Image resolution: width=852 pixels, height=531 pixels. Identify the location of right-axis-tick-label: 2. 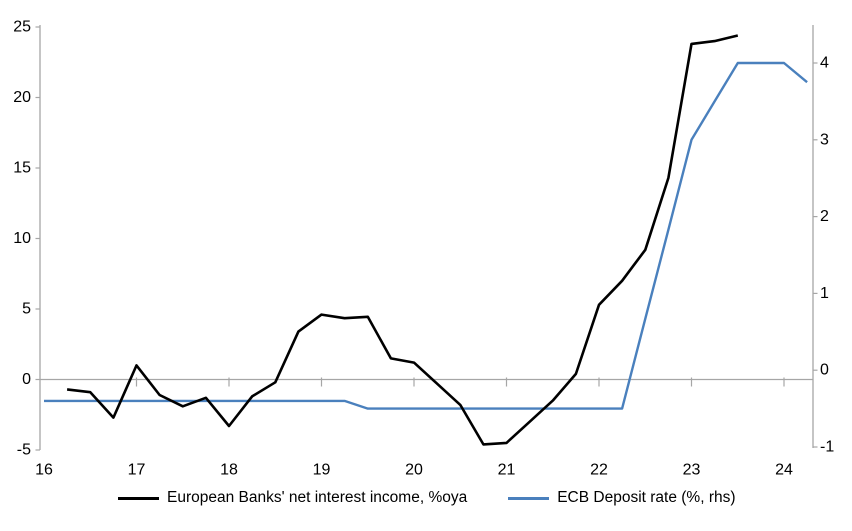
(824, 216).